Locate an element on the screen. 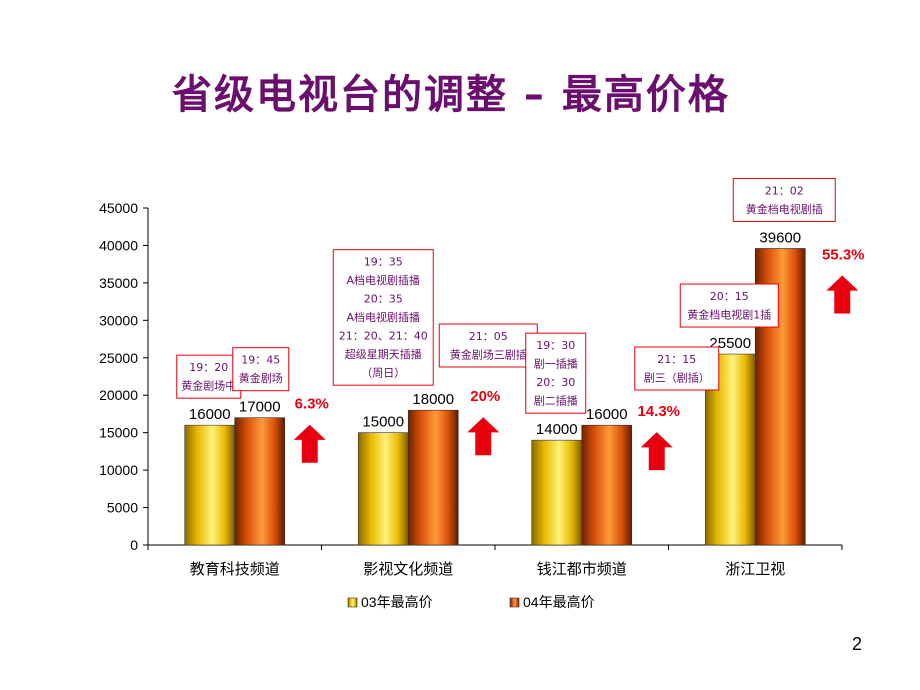 Image resolution: width=920 pixels, height=690 pixels. legend-label: 03年最高价 is located at coordinates (397, 602).